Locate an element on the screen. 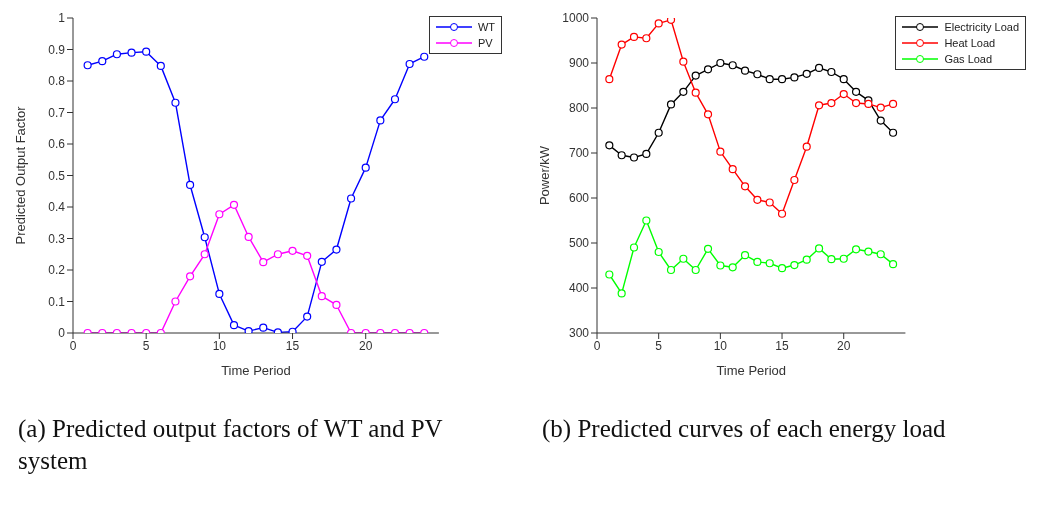 The image size is (1064, 510). y-tick-label: 0.6 is located at coordinates (57, 144).